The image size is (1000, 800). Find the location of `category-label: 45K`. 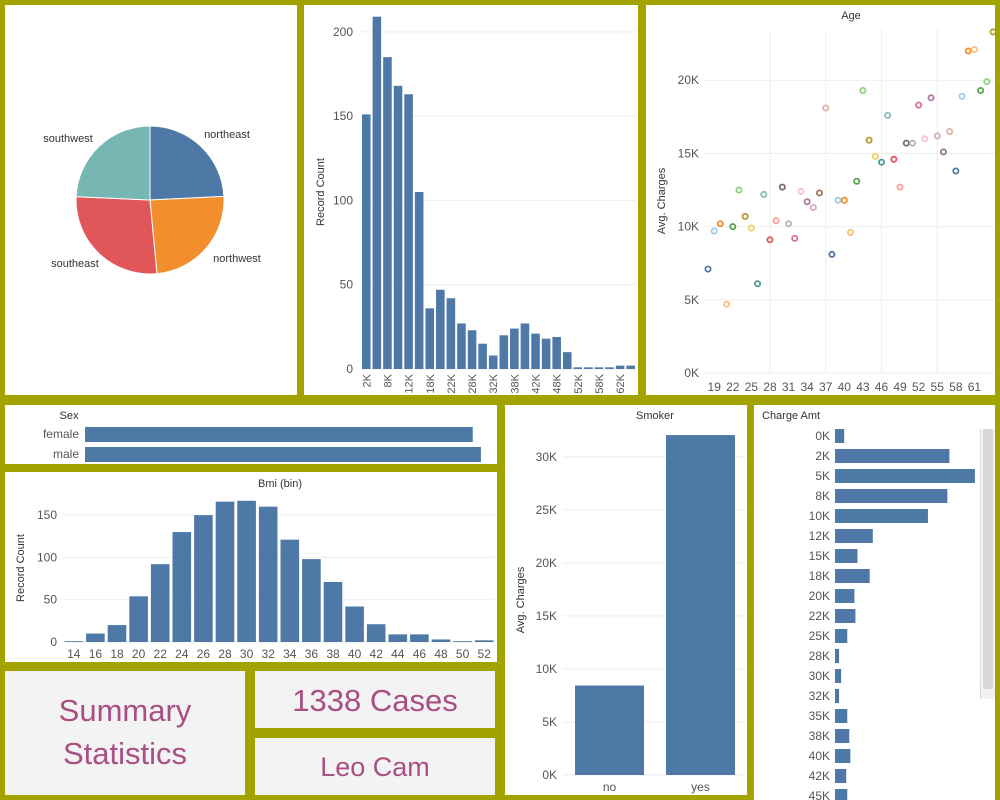

category-label: 45K is located at coordinates (819, 794).